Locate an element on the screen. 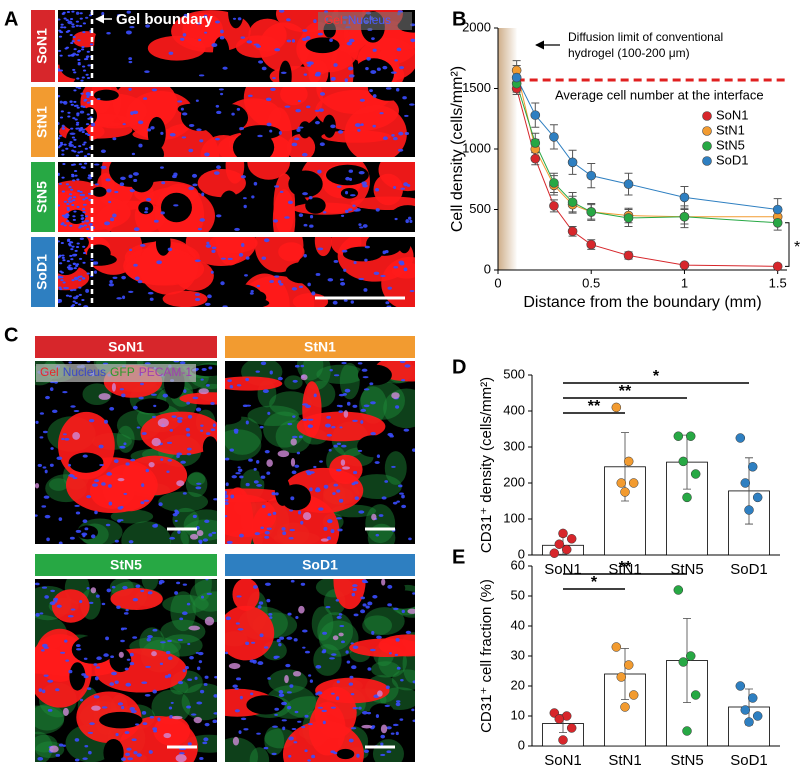 The height and width of the screenshot is (768, 800). pecam is located at coordinates (346, 468).